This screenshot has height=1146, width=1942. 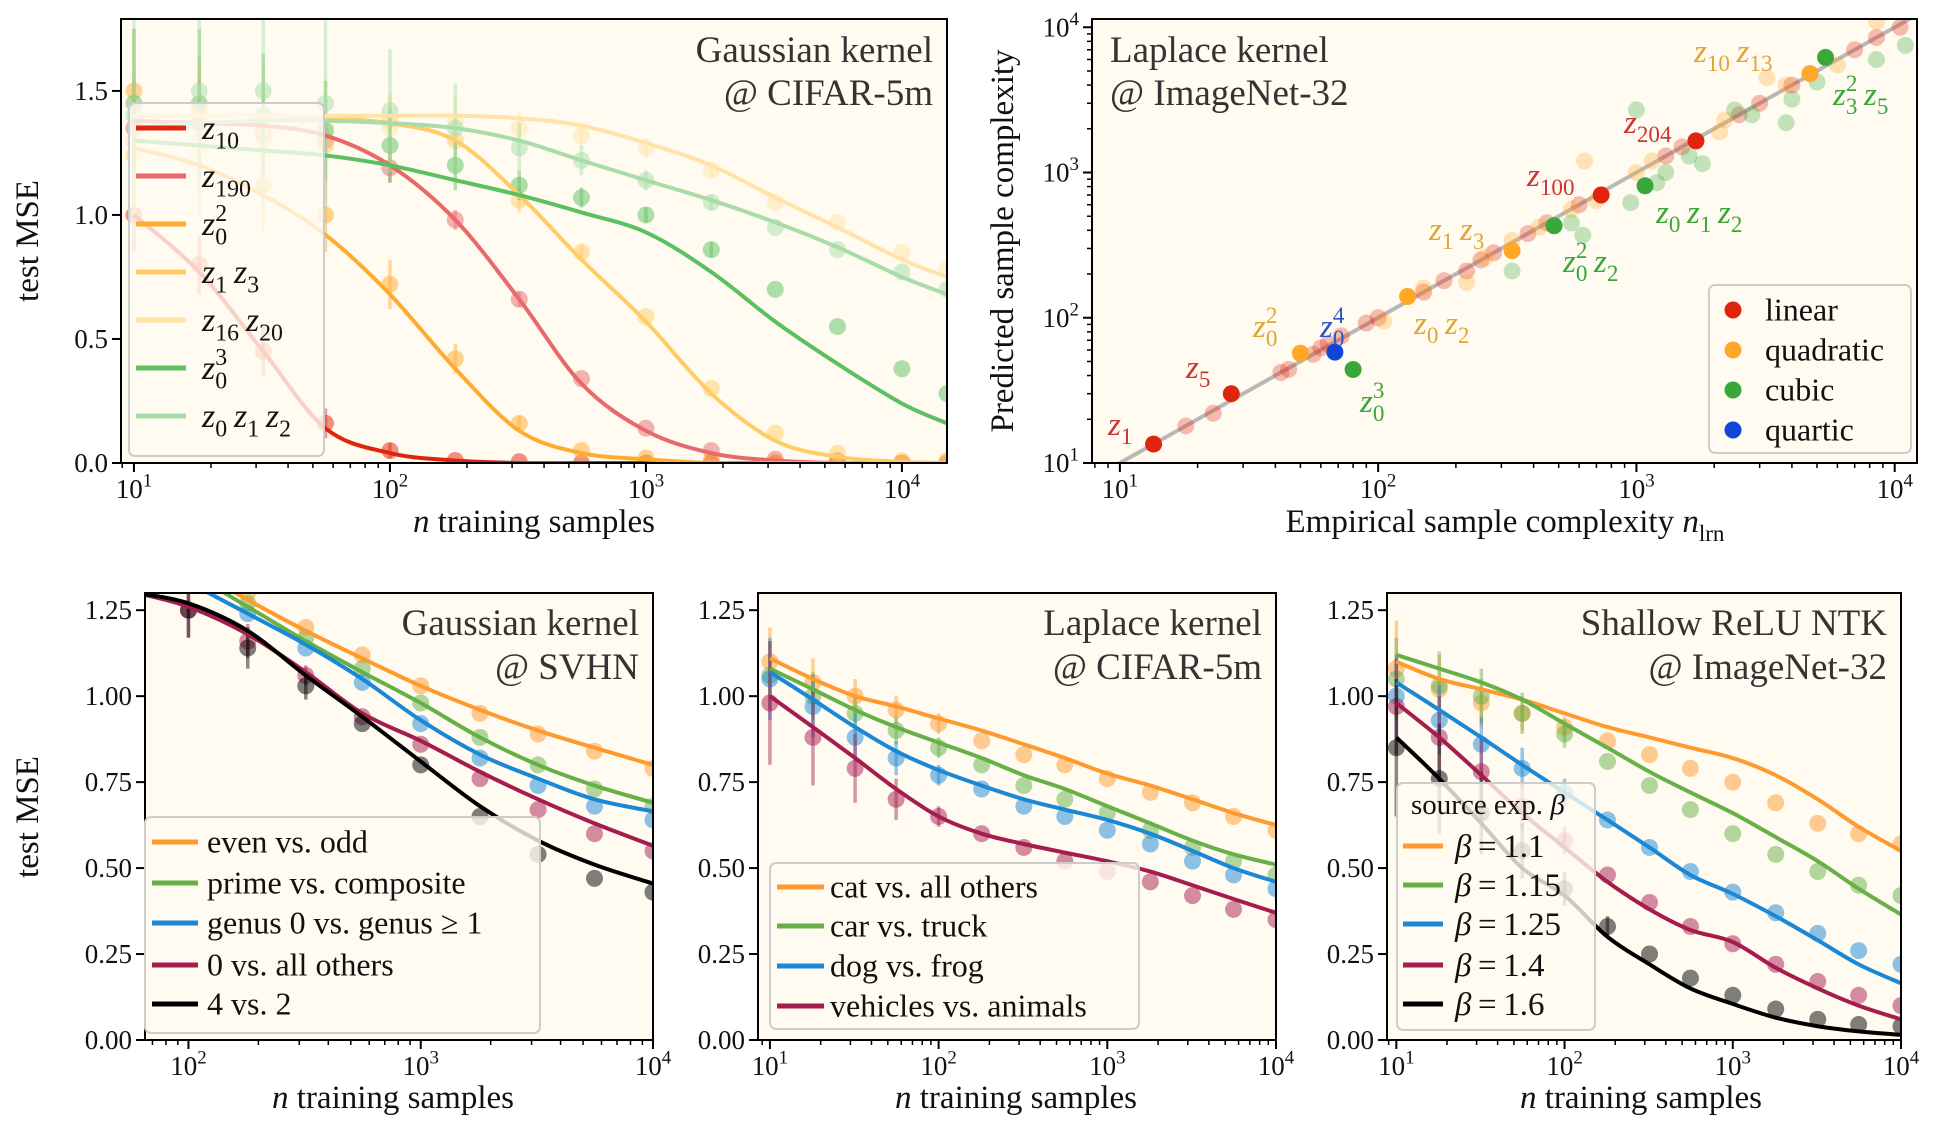 What do you see at coordinates (1860, 94) in the screenshot?
I see `point-label: z32 z5` at bounding box center [1860, 94].